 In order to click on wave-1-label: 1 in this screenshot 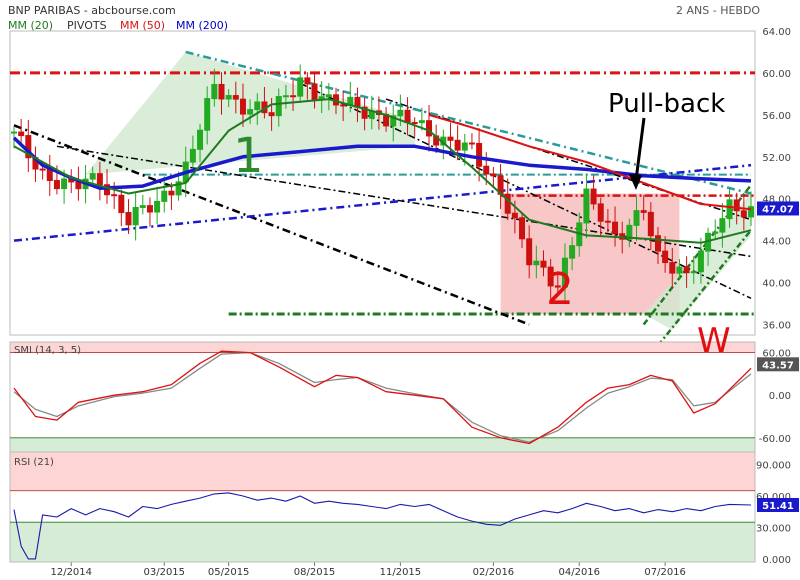, I will do `click(248, 156)`.